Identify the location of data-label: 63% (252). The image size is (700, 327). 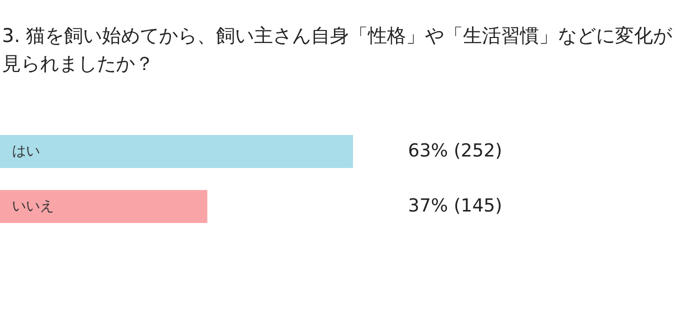
(455, 151).